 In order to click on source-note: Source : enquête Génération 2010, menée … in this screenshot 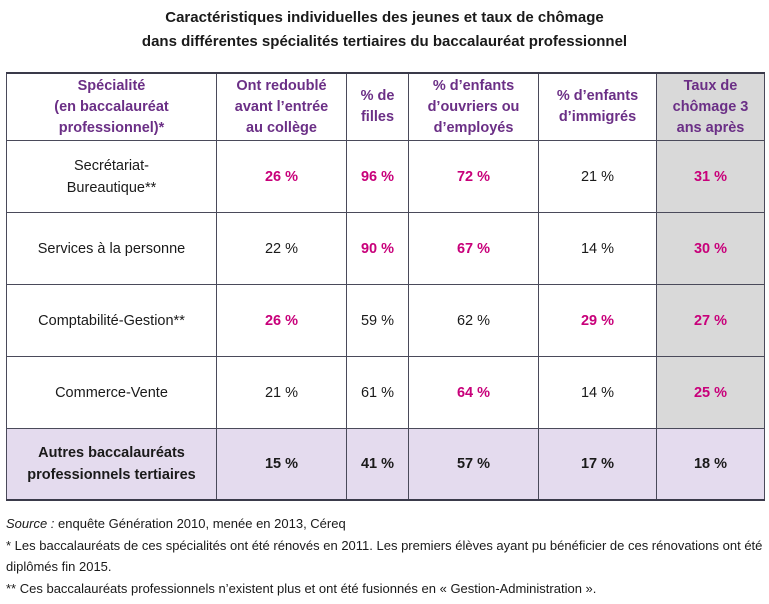, I will do `click(385, 524)`.